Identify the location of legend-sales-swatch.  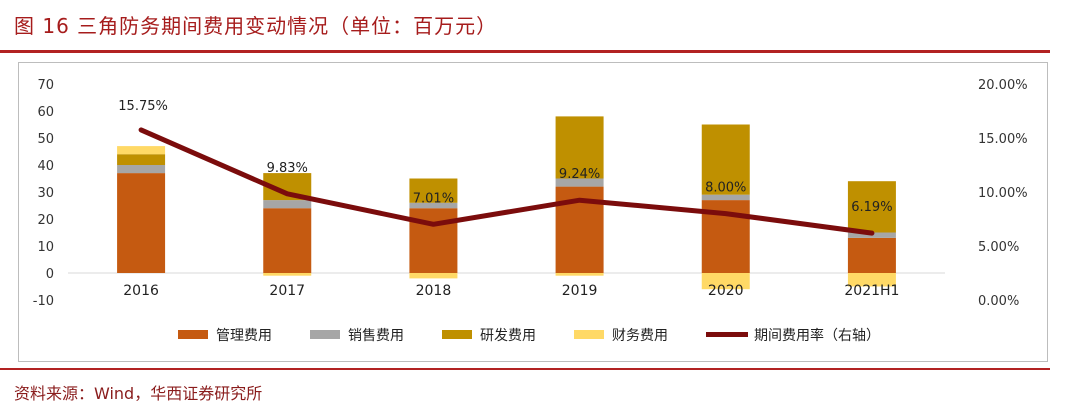
(325, 334).